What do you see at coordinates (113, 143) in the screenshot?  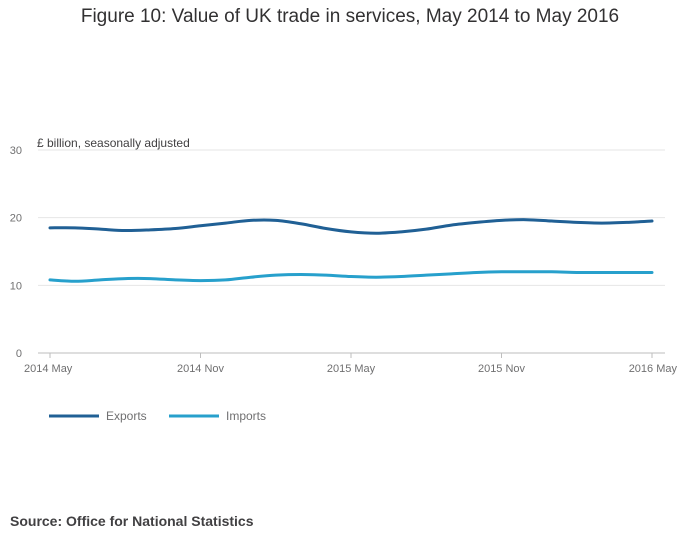 I see `y-axis-unit-label: £ billion, seasonally adjusted` at bounding box center [113, 143].